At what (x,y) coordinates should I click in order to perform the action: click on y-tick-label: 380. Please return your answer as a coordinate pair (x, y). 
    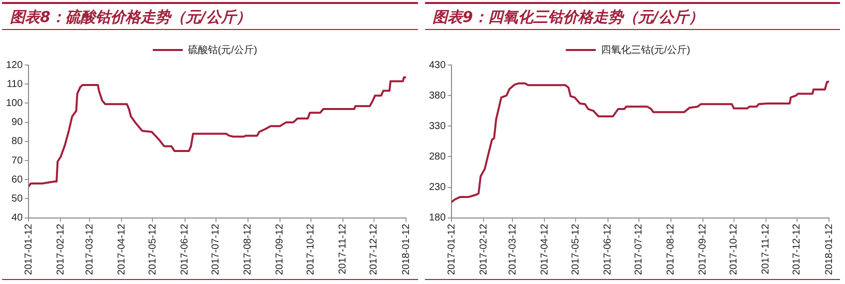
    Looking at the image, I should click on (437, 96).